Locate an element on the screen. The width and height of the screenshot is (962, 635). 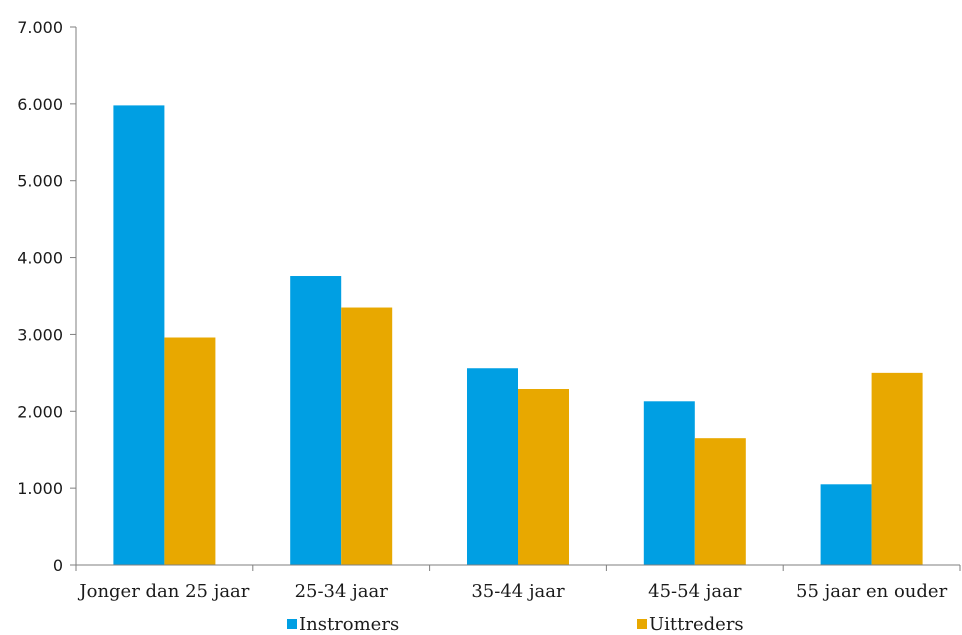
category-label: 45-54 jaar is located at coordinates (695, 591).